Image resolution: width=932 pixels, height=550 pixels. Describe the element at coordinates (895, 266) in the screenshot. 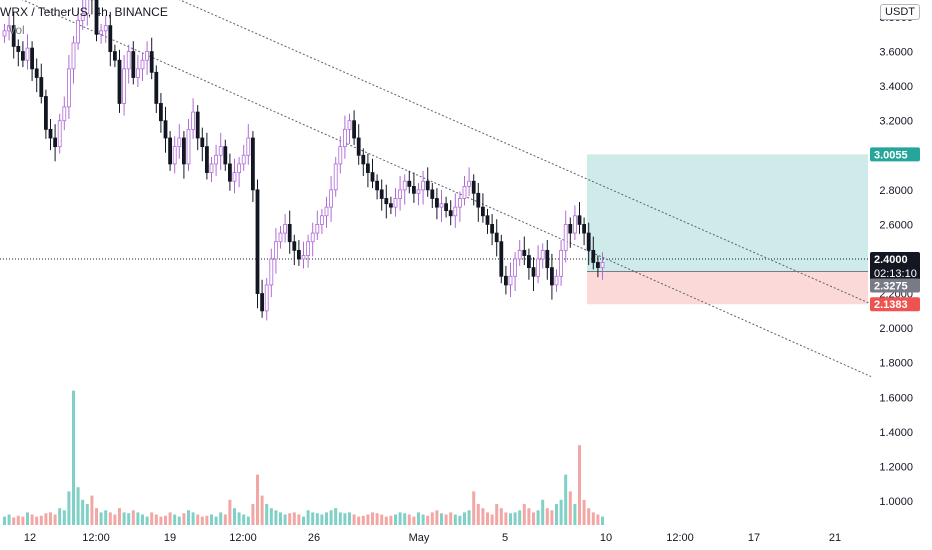

I see `last-price-label-bg` at that location.